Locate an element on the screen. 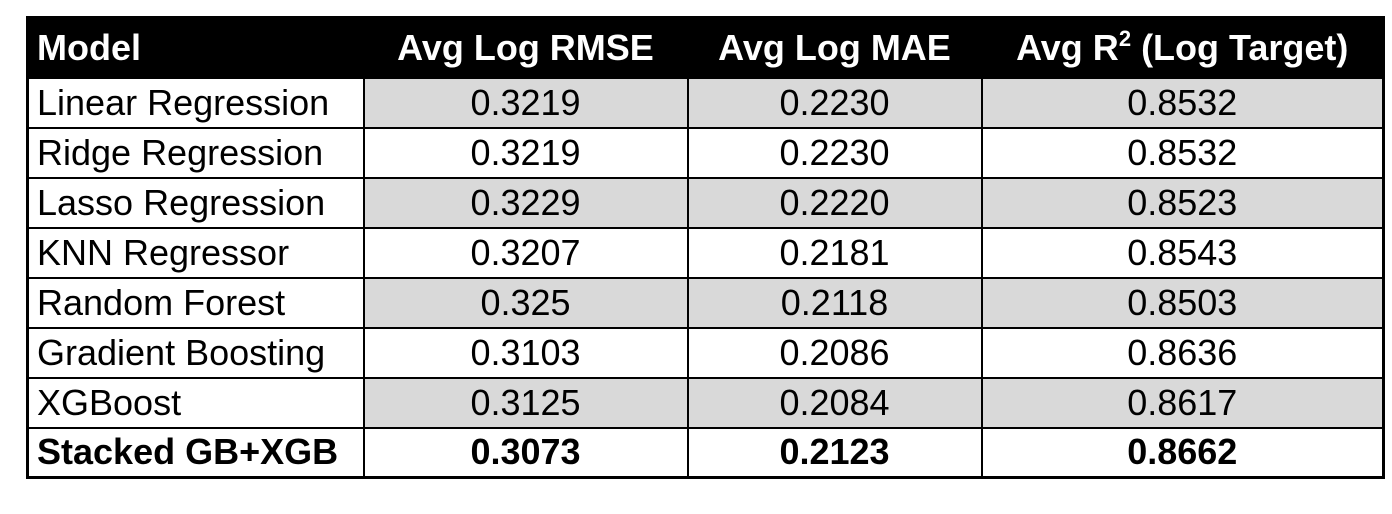 Image resolution: width=1392 pixels, height=514 pixels. header-rmse: Avg Log RMSE is located at coordinates (525, 47).